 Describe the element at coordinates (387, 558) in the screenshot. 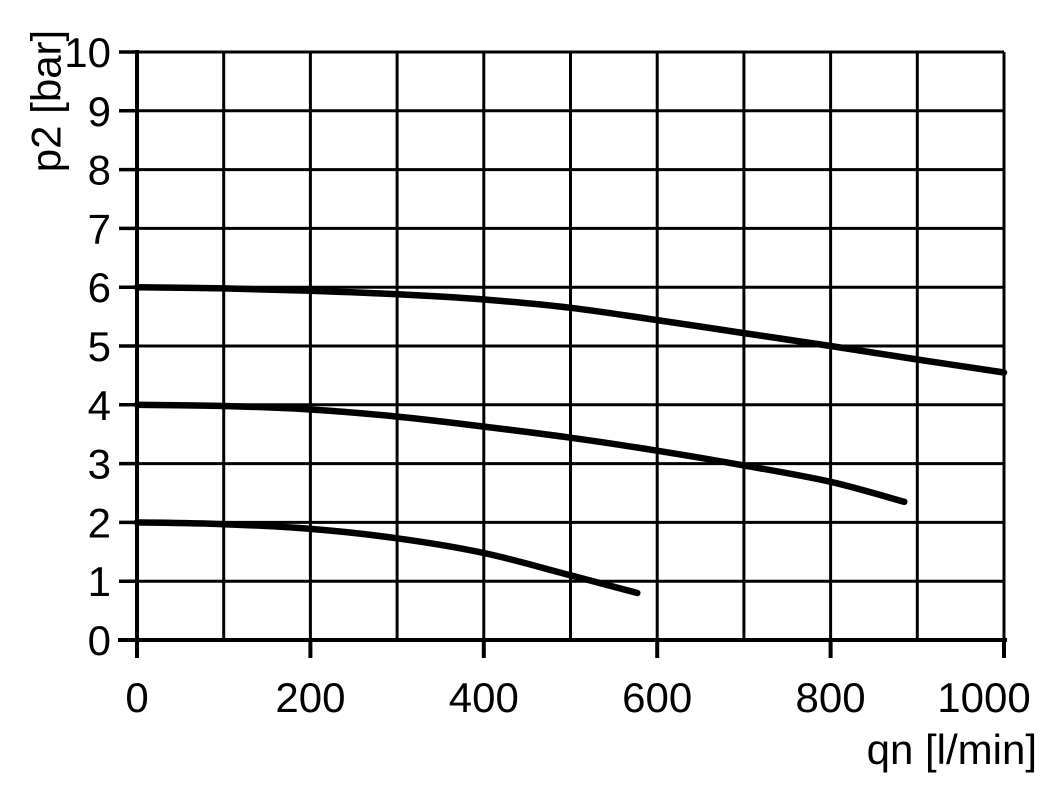

I see `flow-curve-p2-2bar` at that location.